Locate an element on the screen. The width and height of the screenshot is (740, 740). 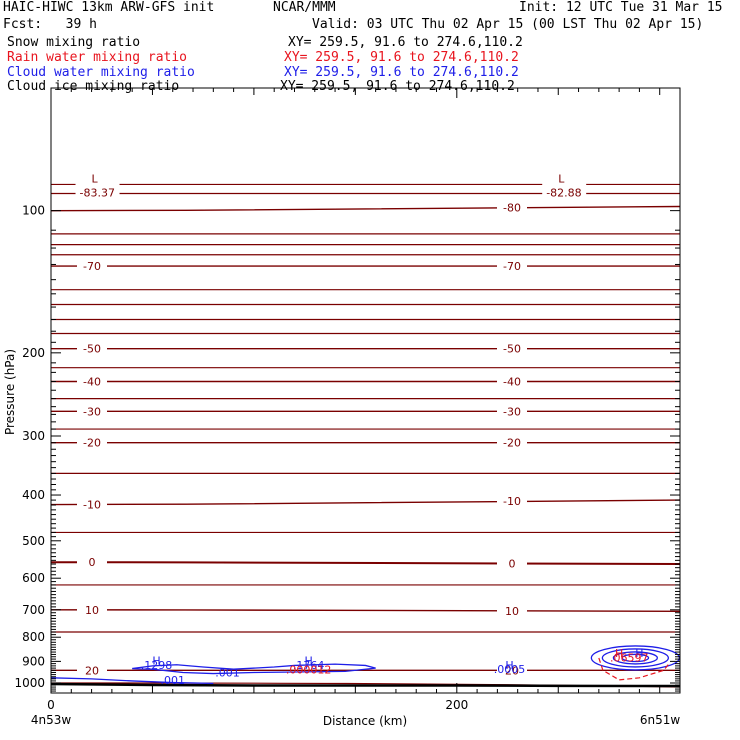
y-axis-label: Pressure (hPa) is located at coordinates (10, 392).